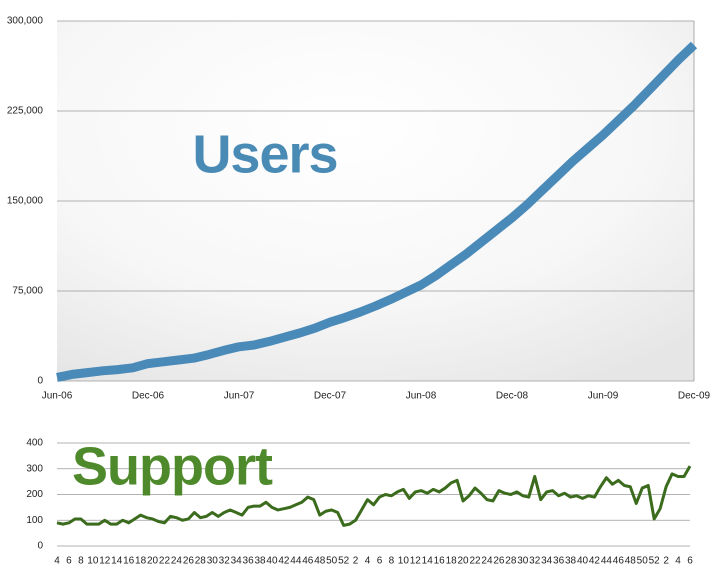 The image size is (720, 571). I want to click on x-tick-label: Jun-09, so click(603, 396).